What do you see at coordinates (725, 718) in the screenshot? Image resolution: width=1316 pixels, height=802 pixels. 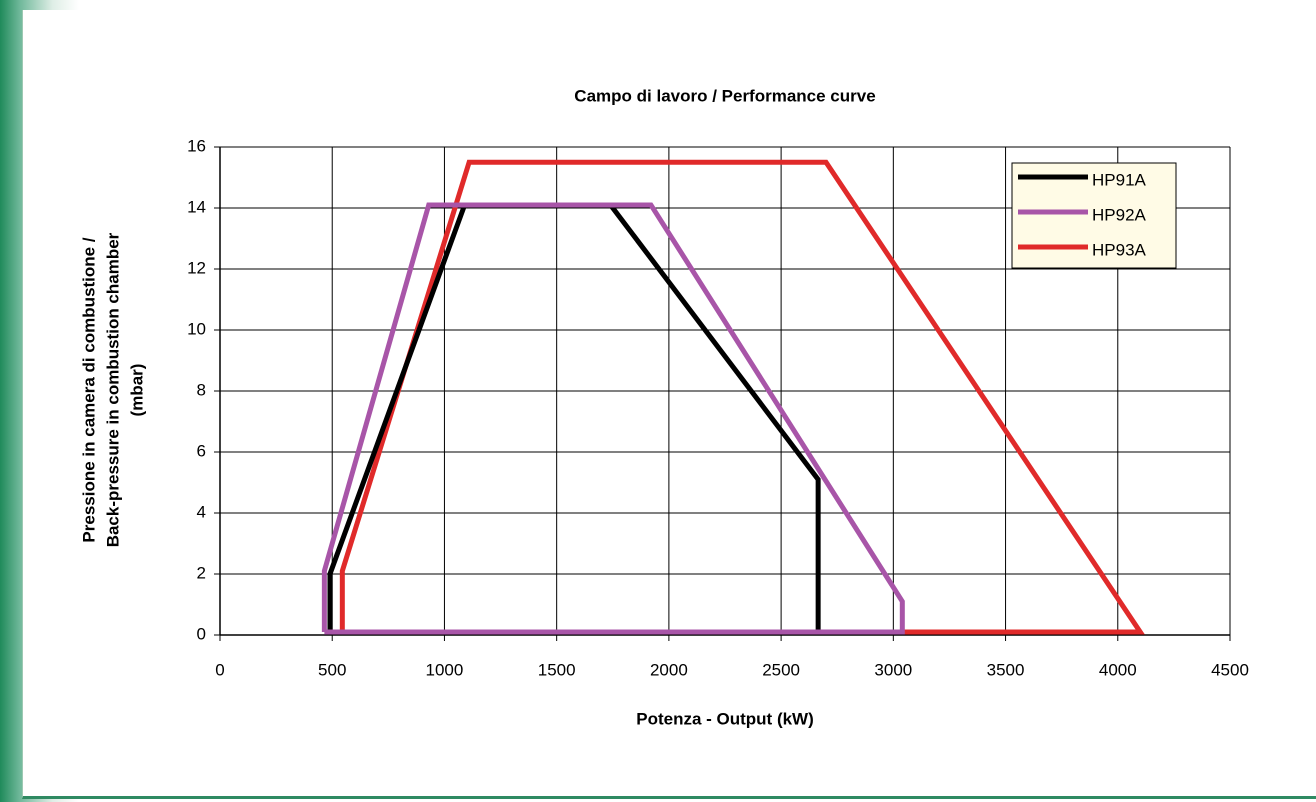 I see `x-axis-title: Potenza - Output (kW)` at bounding box center [725, 718].